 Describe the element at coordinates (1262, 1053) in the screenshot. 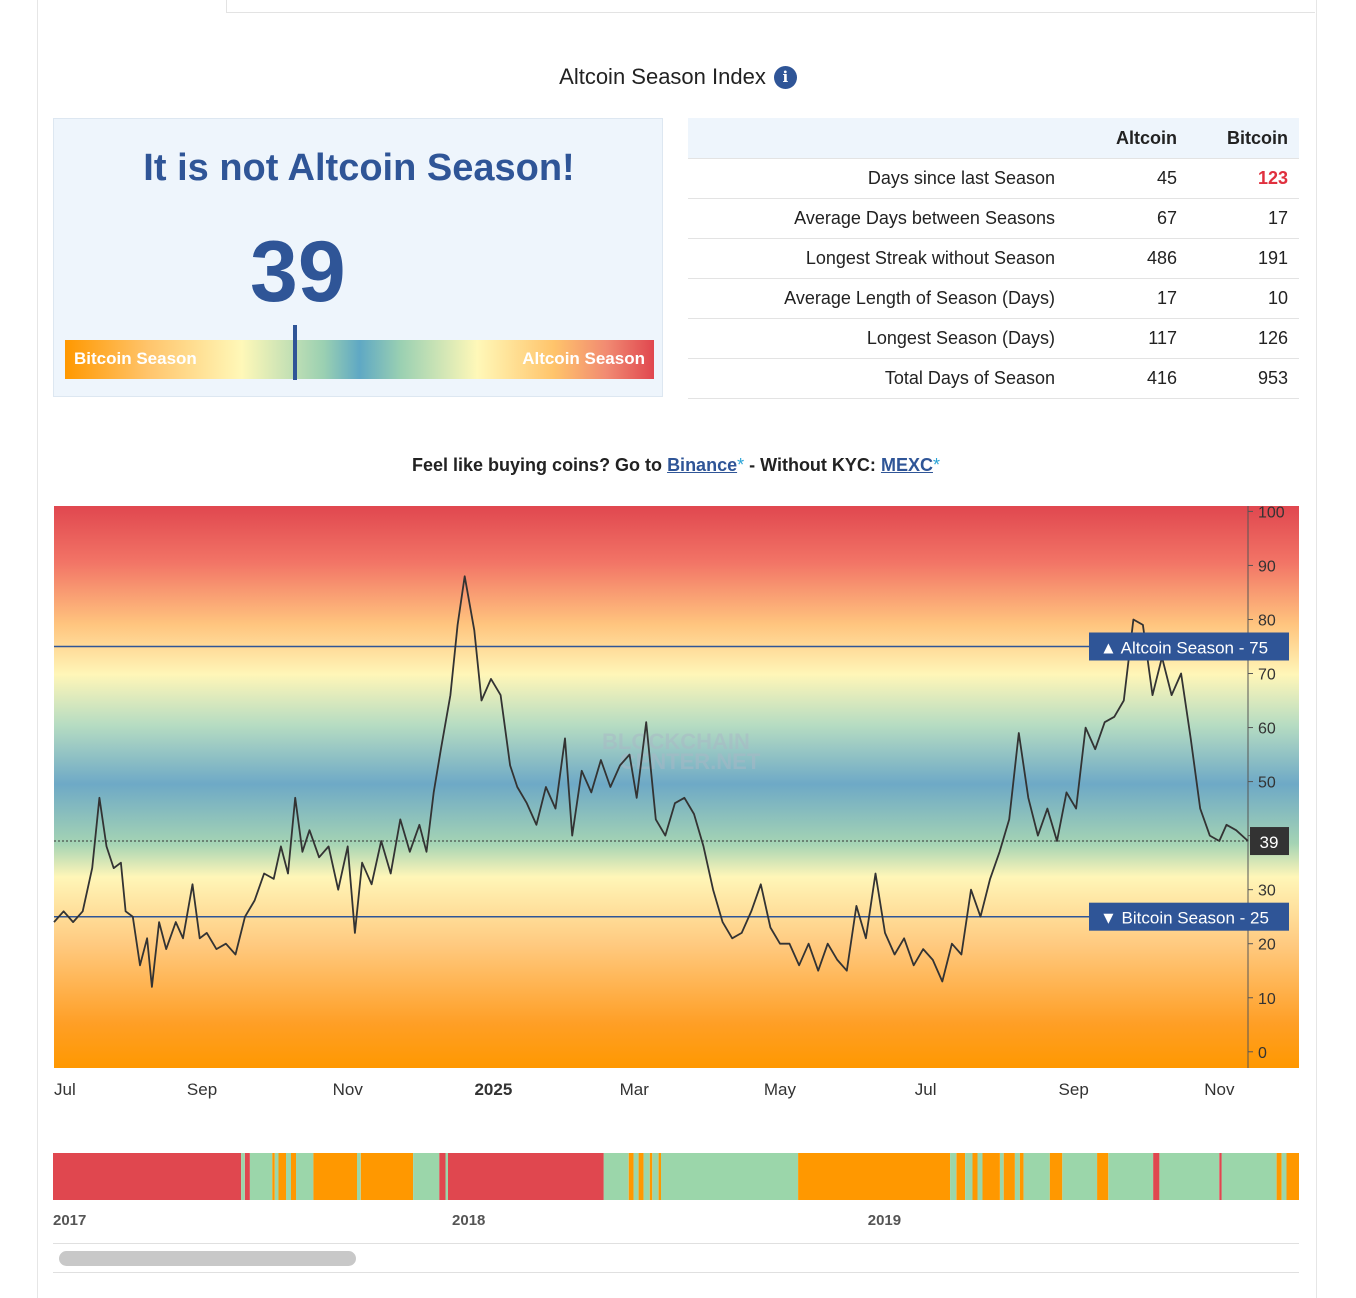

I see `y-tick-label: 0` at that location.